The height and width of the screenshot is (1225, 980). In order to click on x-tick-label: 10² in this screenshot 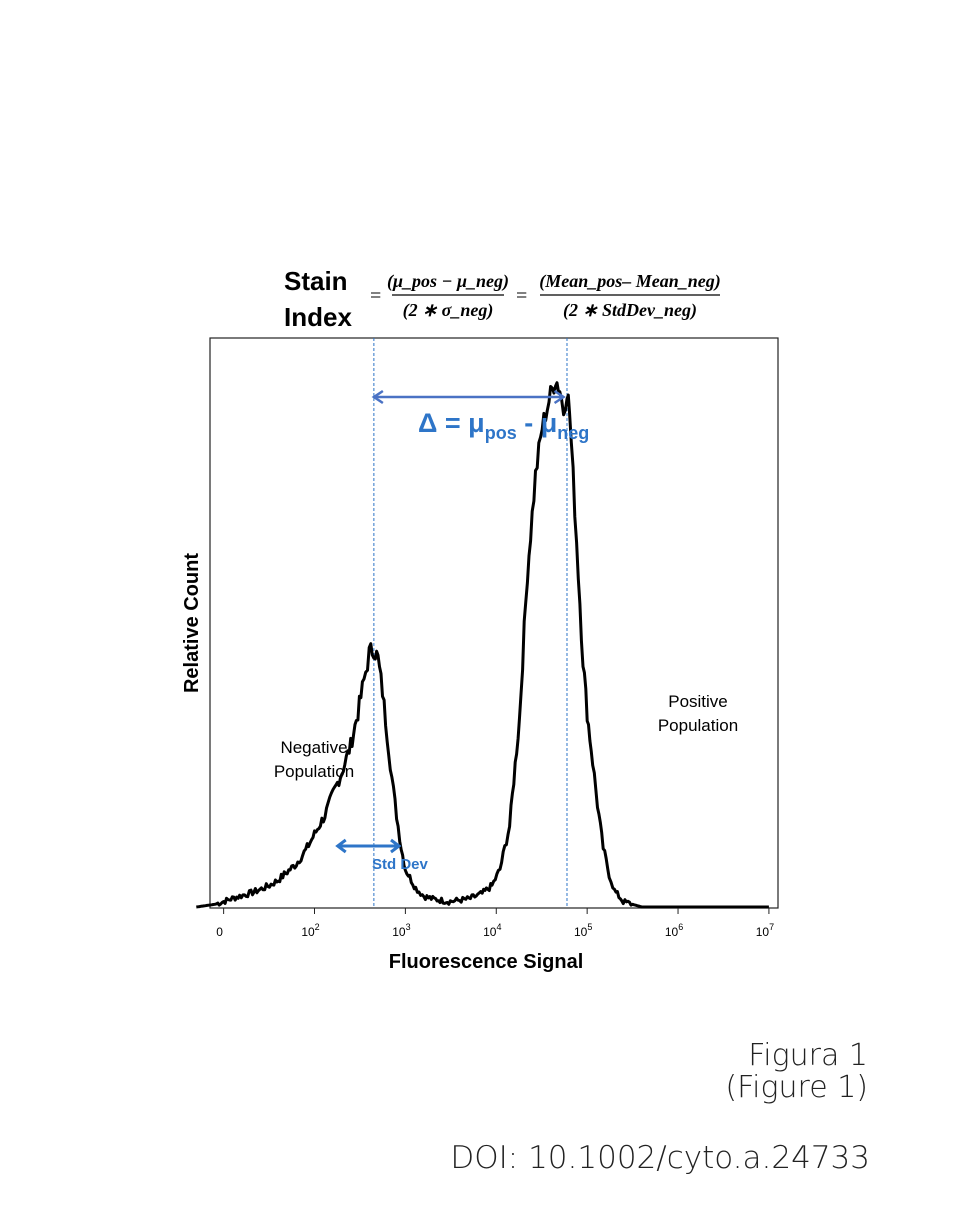, I will do `click(310, 930)`.